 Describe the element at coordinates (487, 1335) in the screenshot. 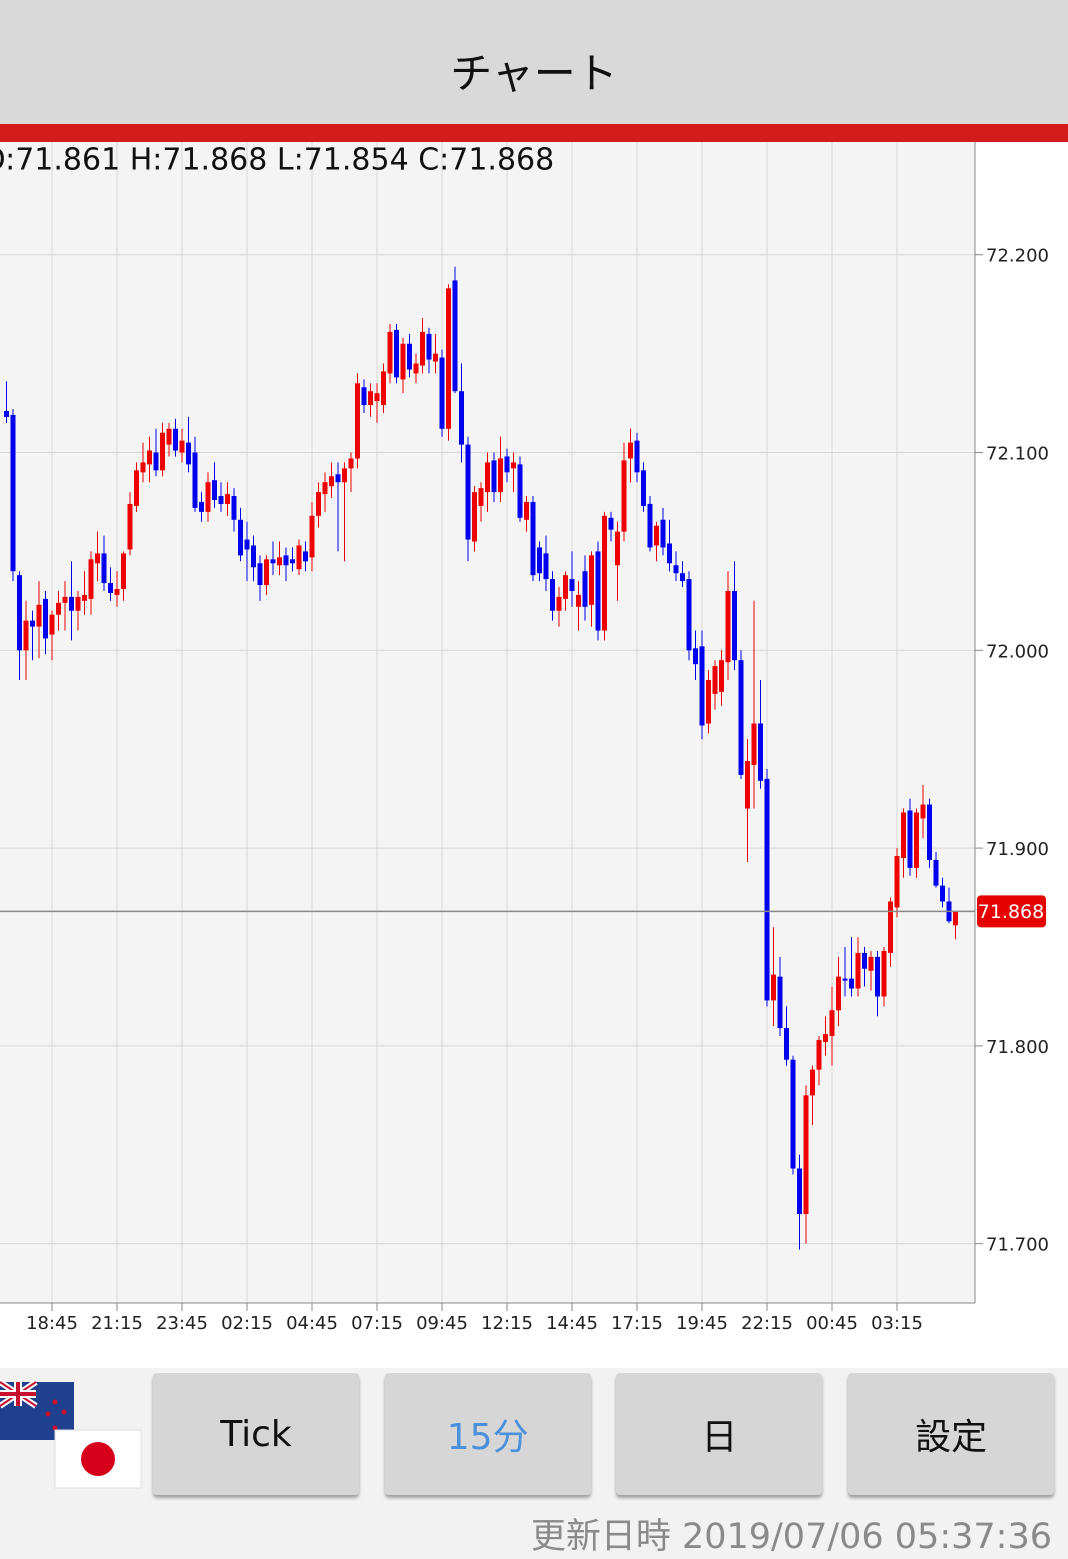

I see `axis-area` at that location.